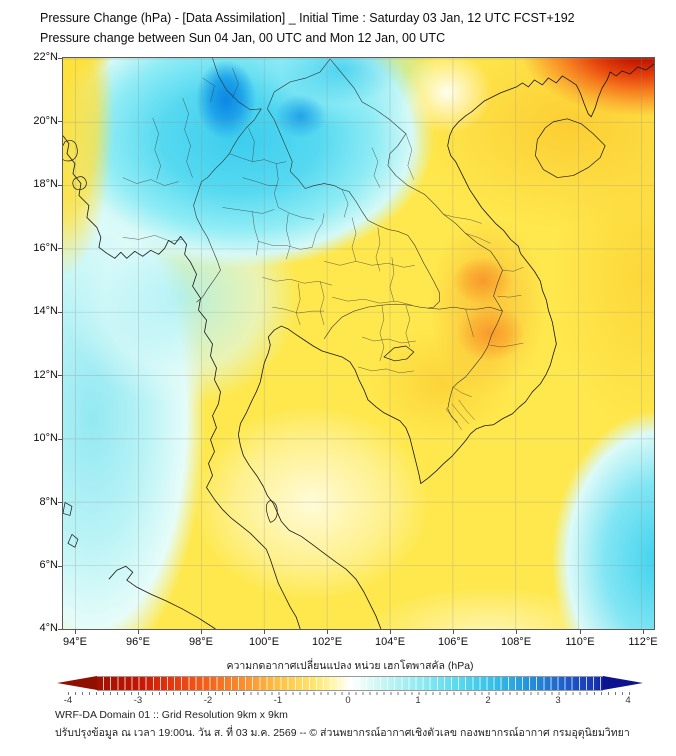 Image resolution: width=676 pixels, height=756 pixels. What do you see at coordinates (264, 642) in the screenshot?
I see `x-axis-label: 100°E` at bounding box center [264, 642].